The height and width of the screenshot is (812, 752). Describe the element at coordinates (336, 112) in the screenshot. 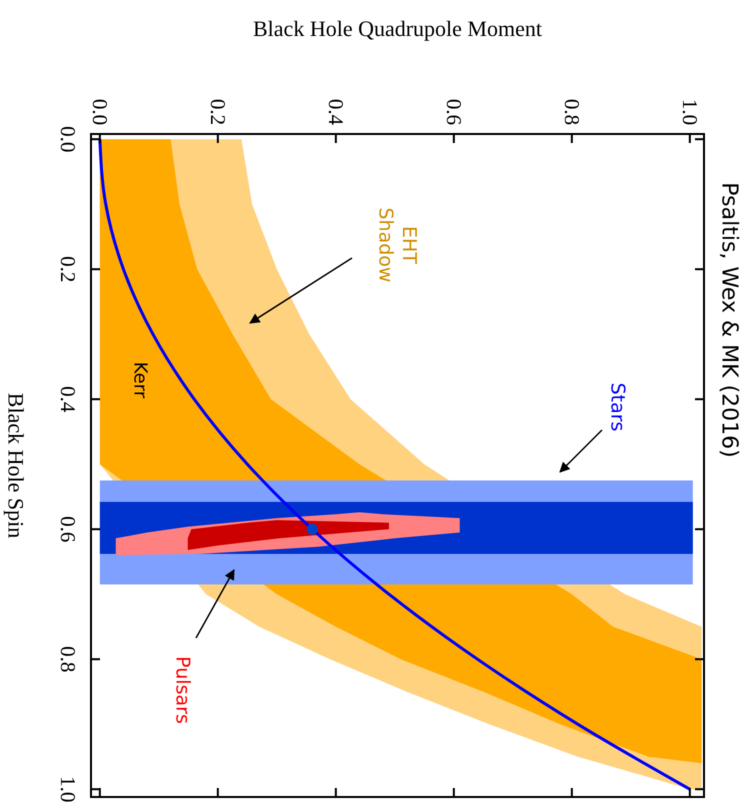

I see `x-tick-label: 0.4` at that location.